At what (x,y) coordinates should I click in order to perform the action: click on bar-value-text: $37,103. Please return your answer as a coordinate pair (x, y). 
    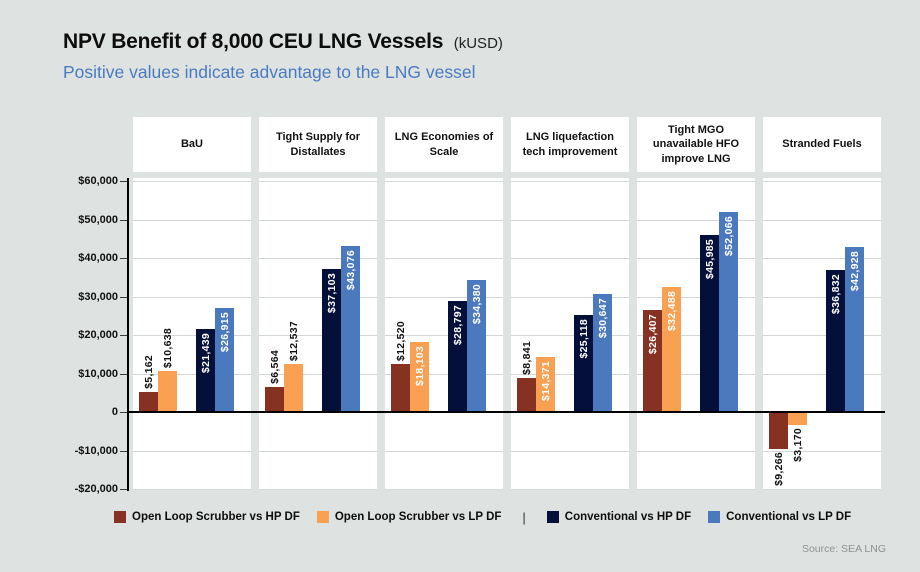
    Looking at the image, I should click on (331, 293).